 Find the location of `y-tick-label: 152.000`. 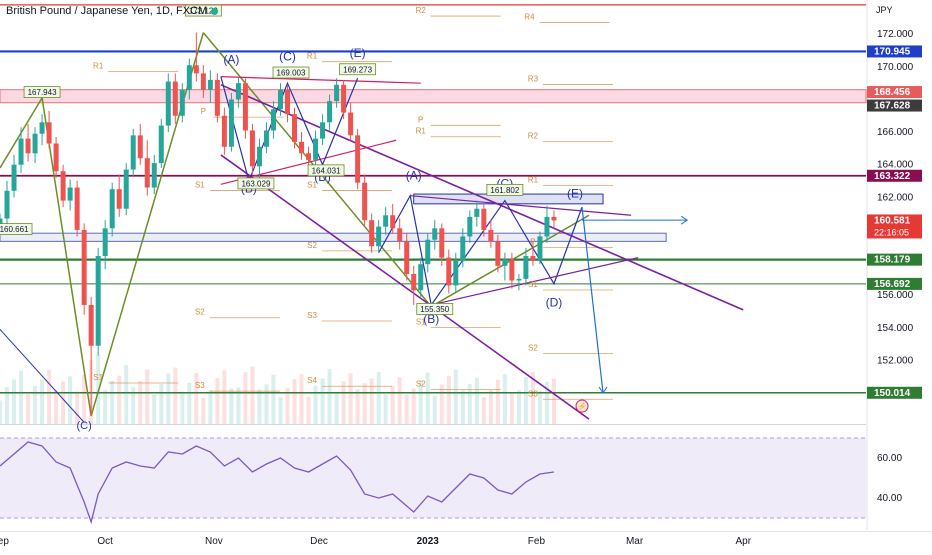

y-tick-label: 152.000 is located at coordinates (895, 360).